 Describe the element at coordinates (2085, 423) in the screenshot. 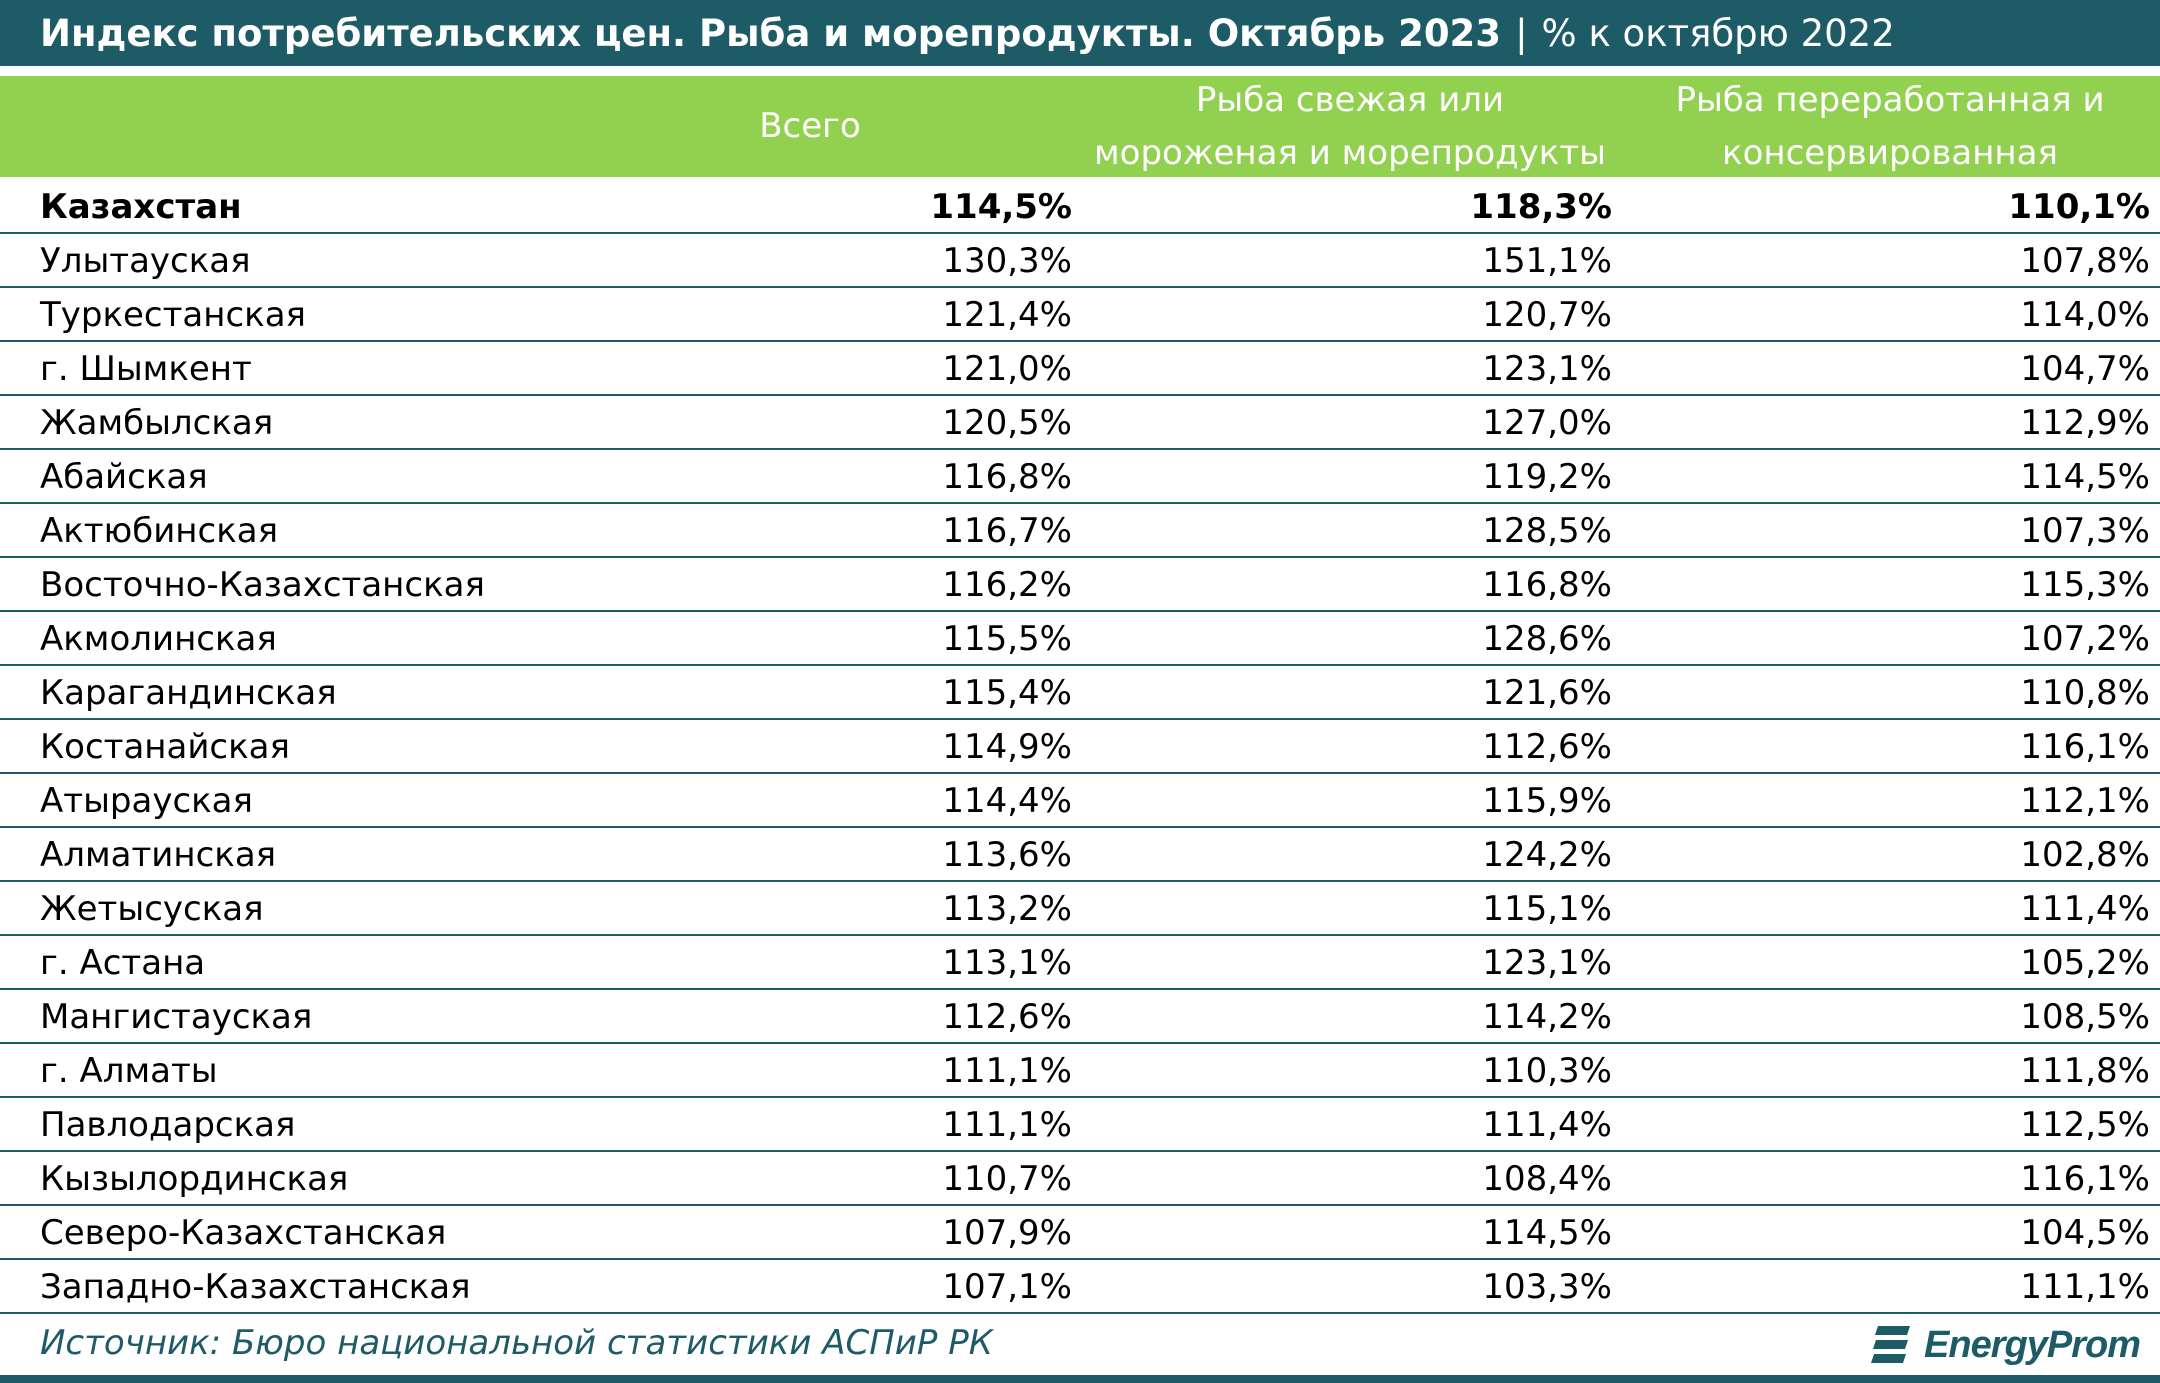

I see `cell-processed-fish: 112,9%` at that location.